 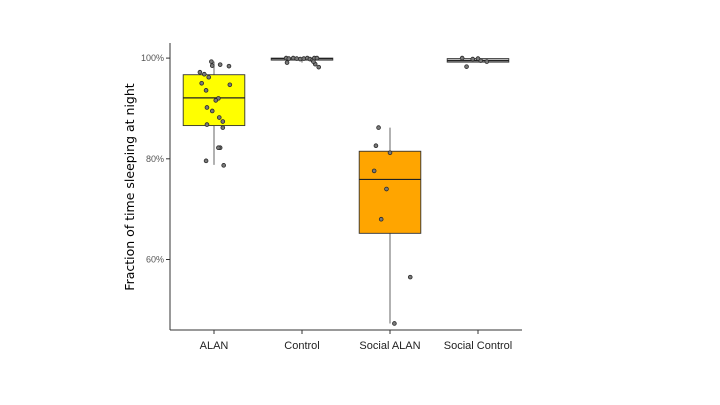 I want to click on y-tick-label: 60%, so click(x=155, y=260).